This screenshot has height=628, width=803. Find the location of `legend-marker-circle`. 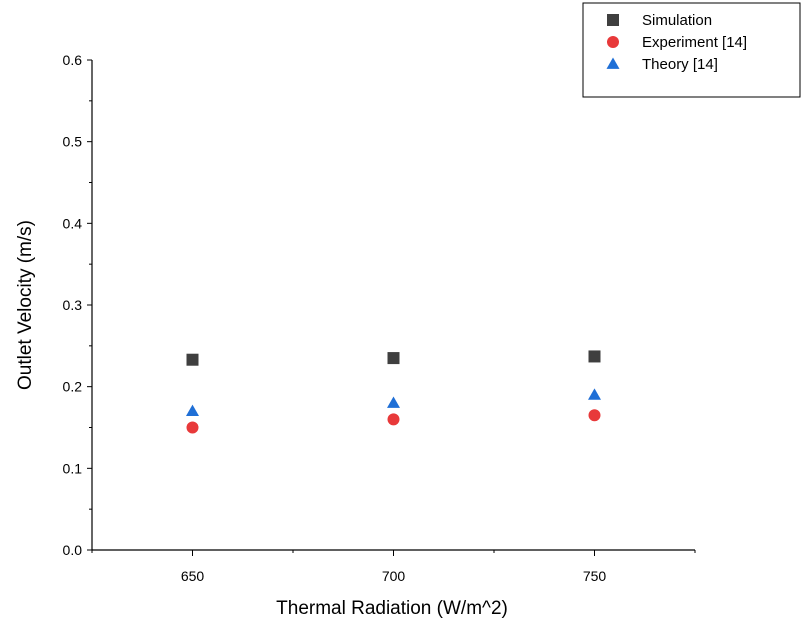

legend-marker-circle is located at coordinates (613, 42).